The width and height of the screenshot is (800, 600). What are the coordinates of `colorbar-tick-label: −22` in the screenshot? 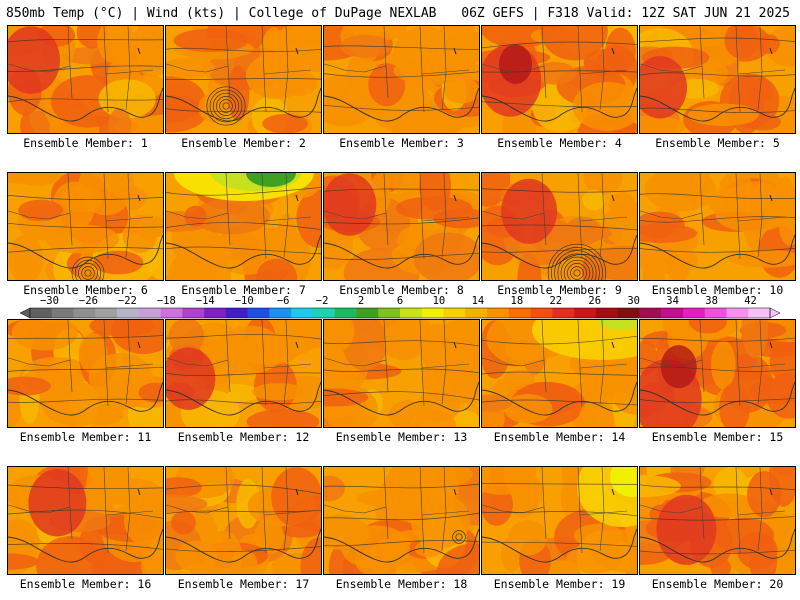 It's located at (127, 301).